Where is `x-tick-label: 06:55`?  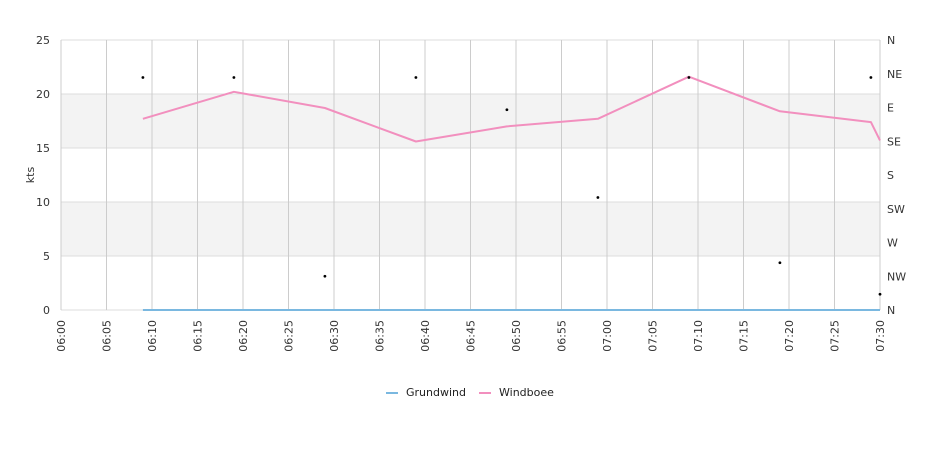 x-tick-label: 06:55 is located at coordinates (562, 336).